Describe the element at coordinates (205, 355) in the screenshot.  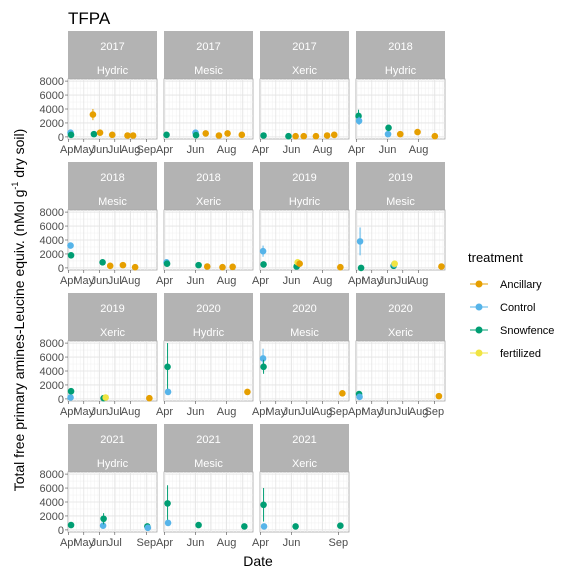
I see `facet-panel: 2020 Hydric Apr Jun Aug` at that location.